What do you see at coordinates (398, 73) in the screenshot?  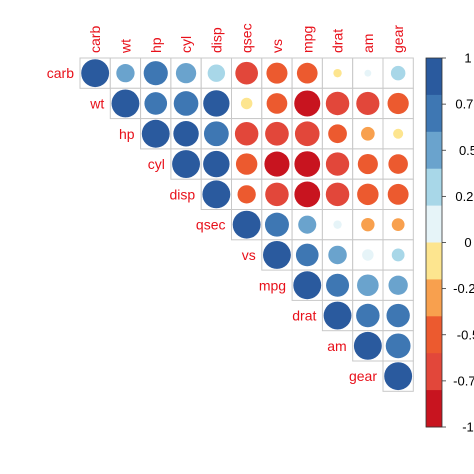 I see `correlation-circle-carb-gear` at bounding box center [398, 73].